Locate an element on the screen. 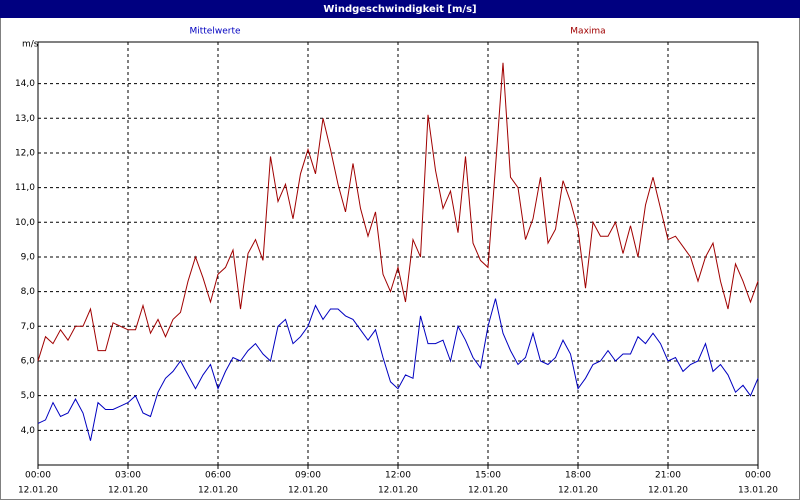  x-tick-label: 06:00 is located at coordinates (218, 476).